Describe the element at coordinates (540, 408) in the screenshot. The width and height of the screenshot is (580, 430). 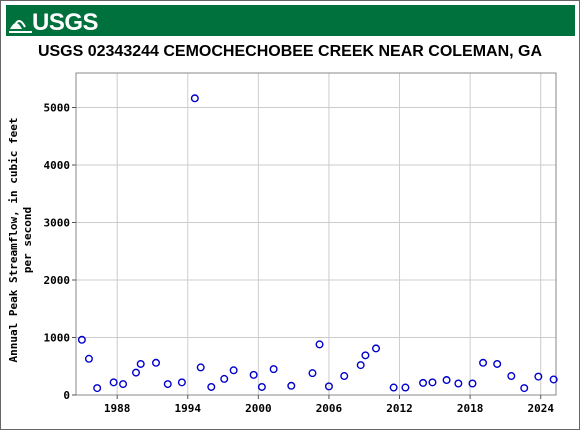
I see `x-tick-label: 2024` at that location.